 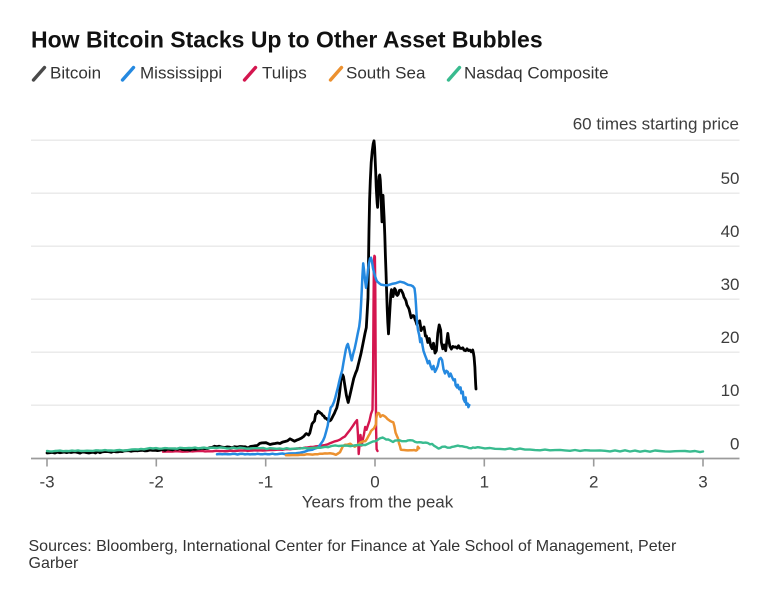 I want to click on svg-text: 1, so click(x=484, y=482).